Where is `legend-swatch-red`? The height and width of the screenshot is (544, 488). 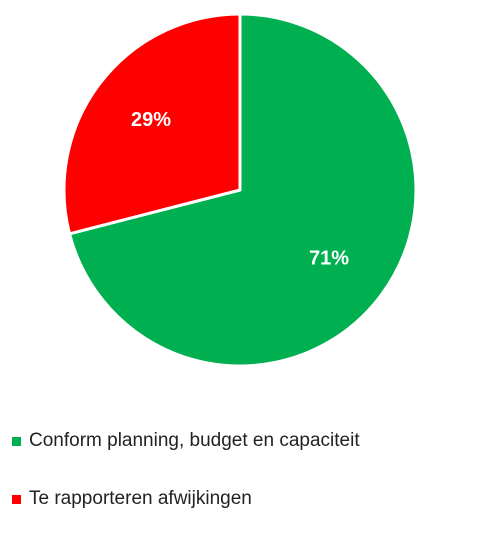
legend-swatch-red is located at coordinates (16, 499).